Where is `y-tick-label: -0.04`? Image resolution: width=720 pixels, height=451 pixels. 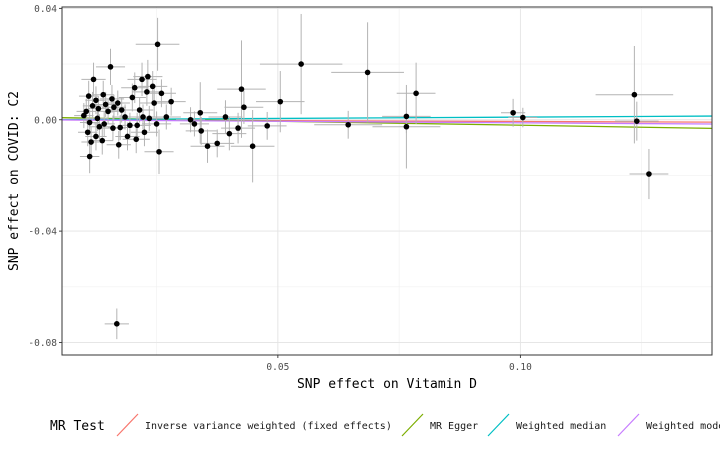
y-tick-label: -0.04 is located at coordinates (42, 232).